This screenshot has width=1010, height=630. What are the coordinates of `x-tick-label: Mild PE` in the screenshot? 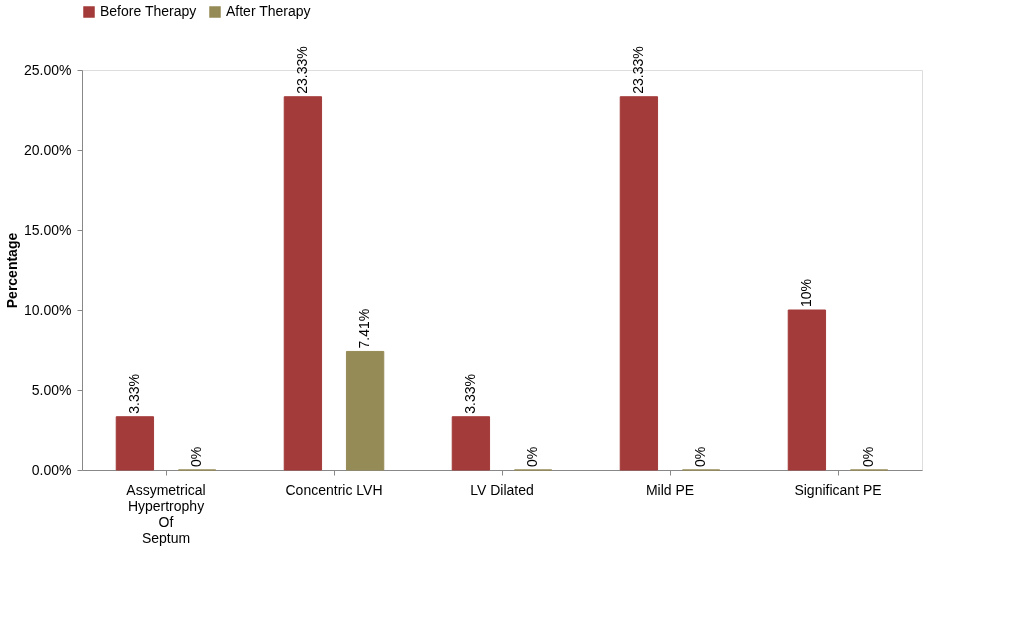 It's located at (670, 489).